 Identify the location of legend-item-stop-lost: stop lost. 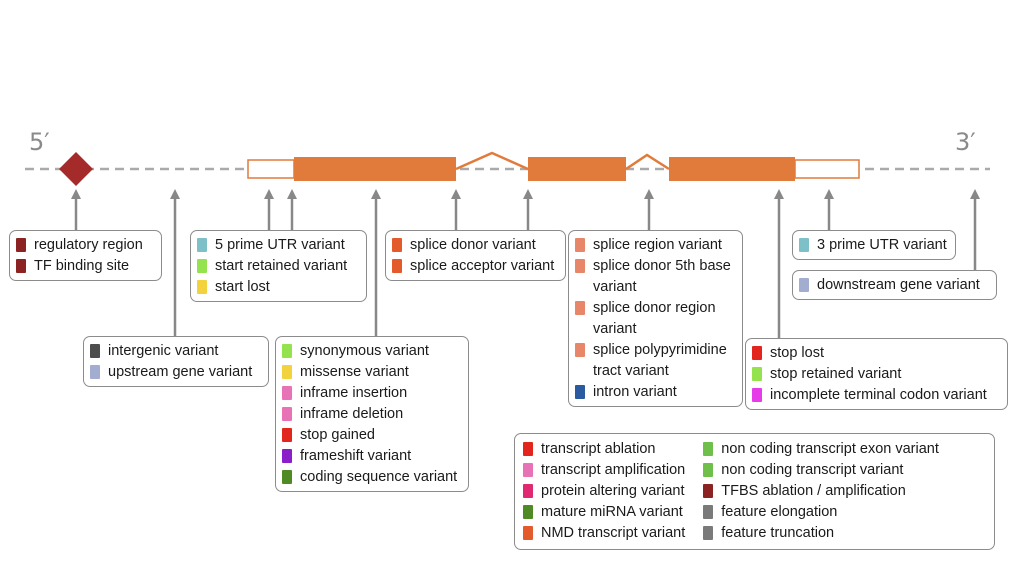
(876, 353).